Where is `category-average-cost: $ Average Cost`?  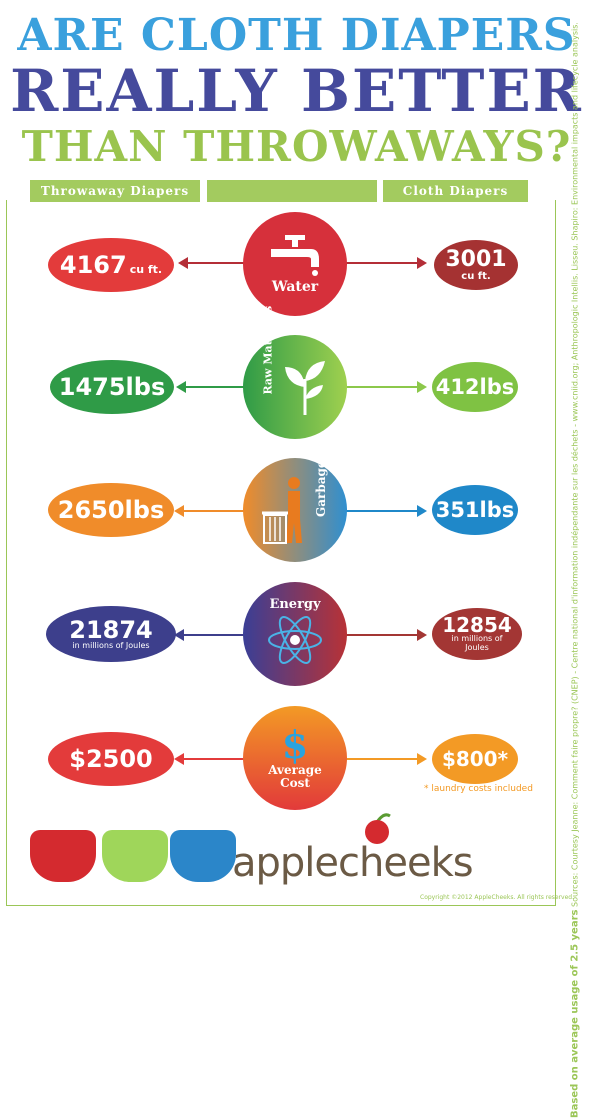
category-average-cost: $ Average Cost is located at coordinates (295, 758).